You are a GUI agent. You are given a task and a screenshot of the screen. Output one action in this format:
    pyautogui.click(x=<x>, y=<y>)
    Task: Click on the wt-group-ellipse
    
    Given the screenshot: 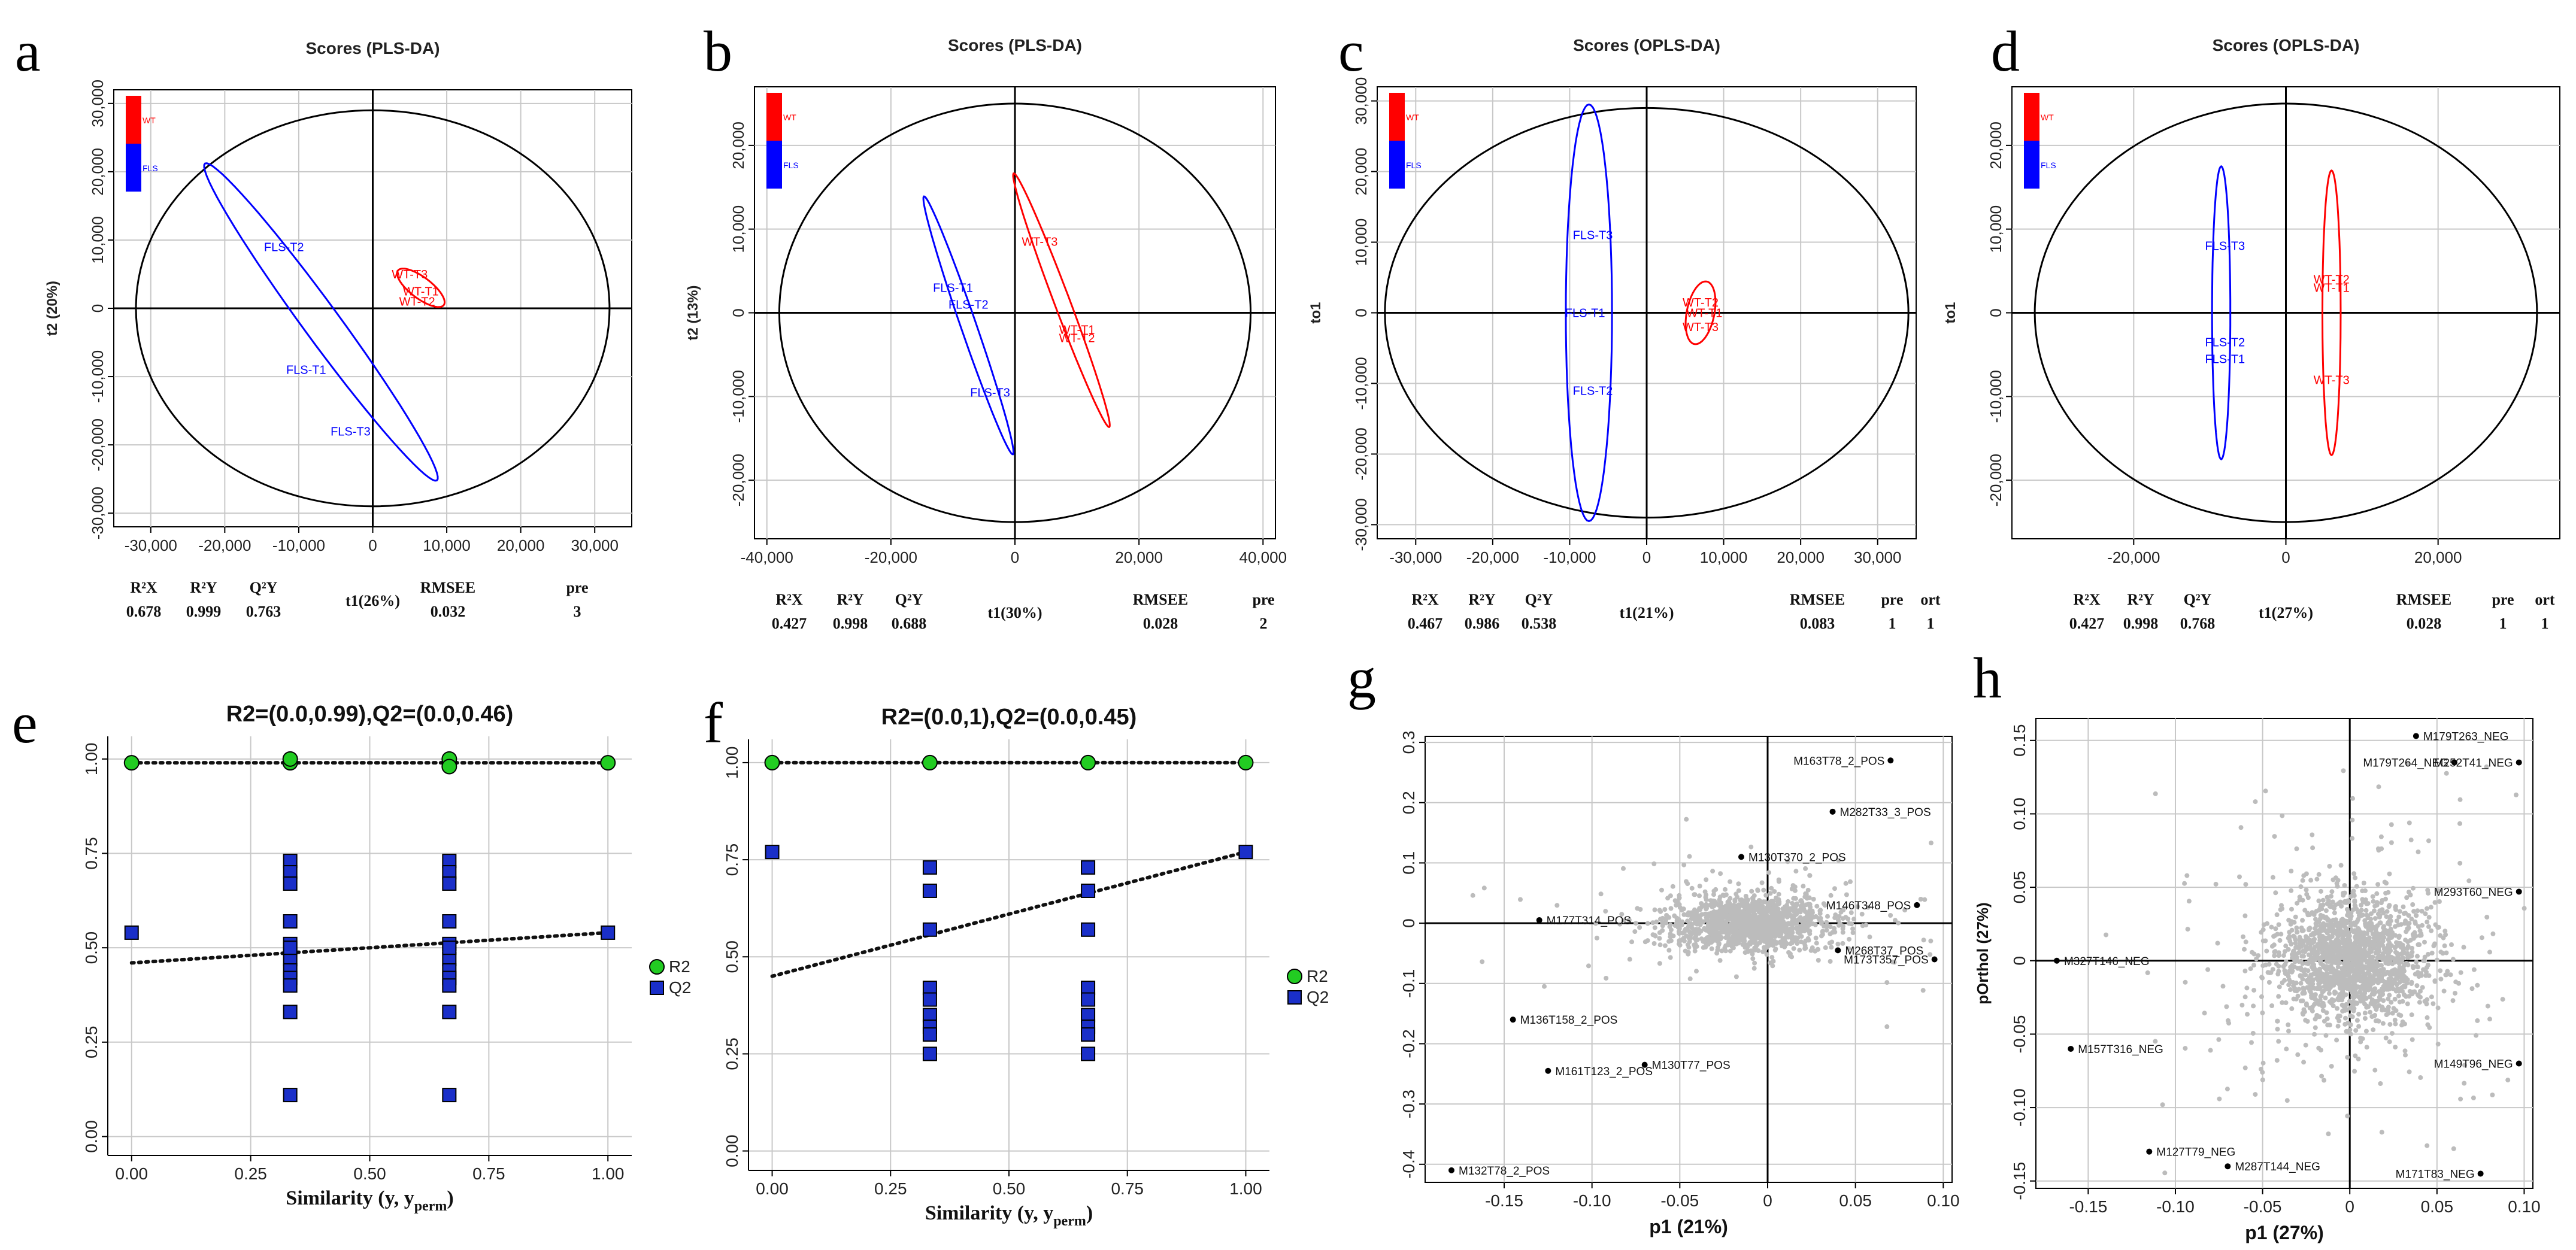 What is the action you would take?
    pyautogui.click(x=421, y=288)
    